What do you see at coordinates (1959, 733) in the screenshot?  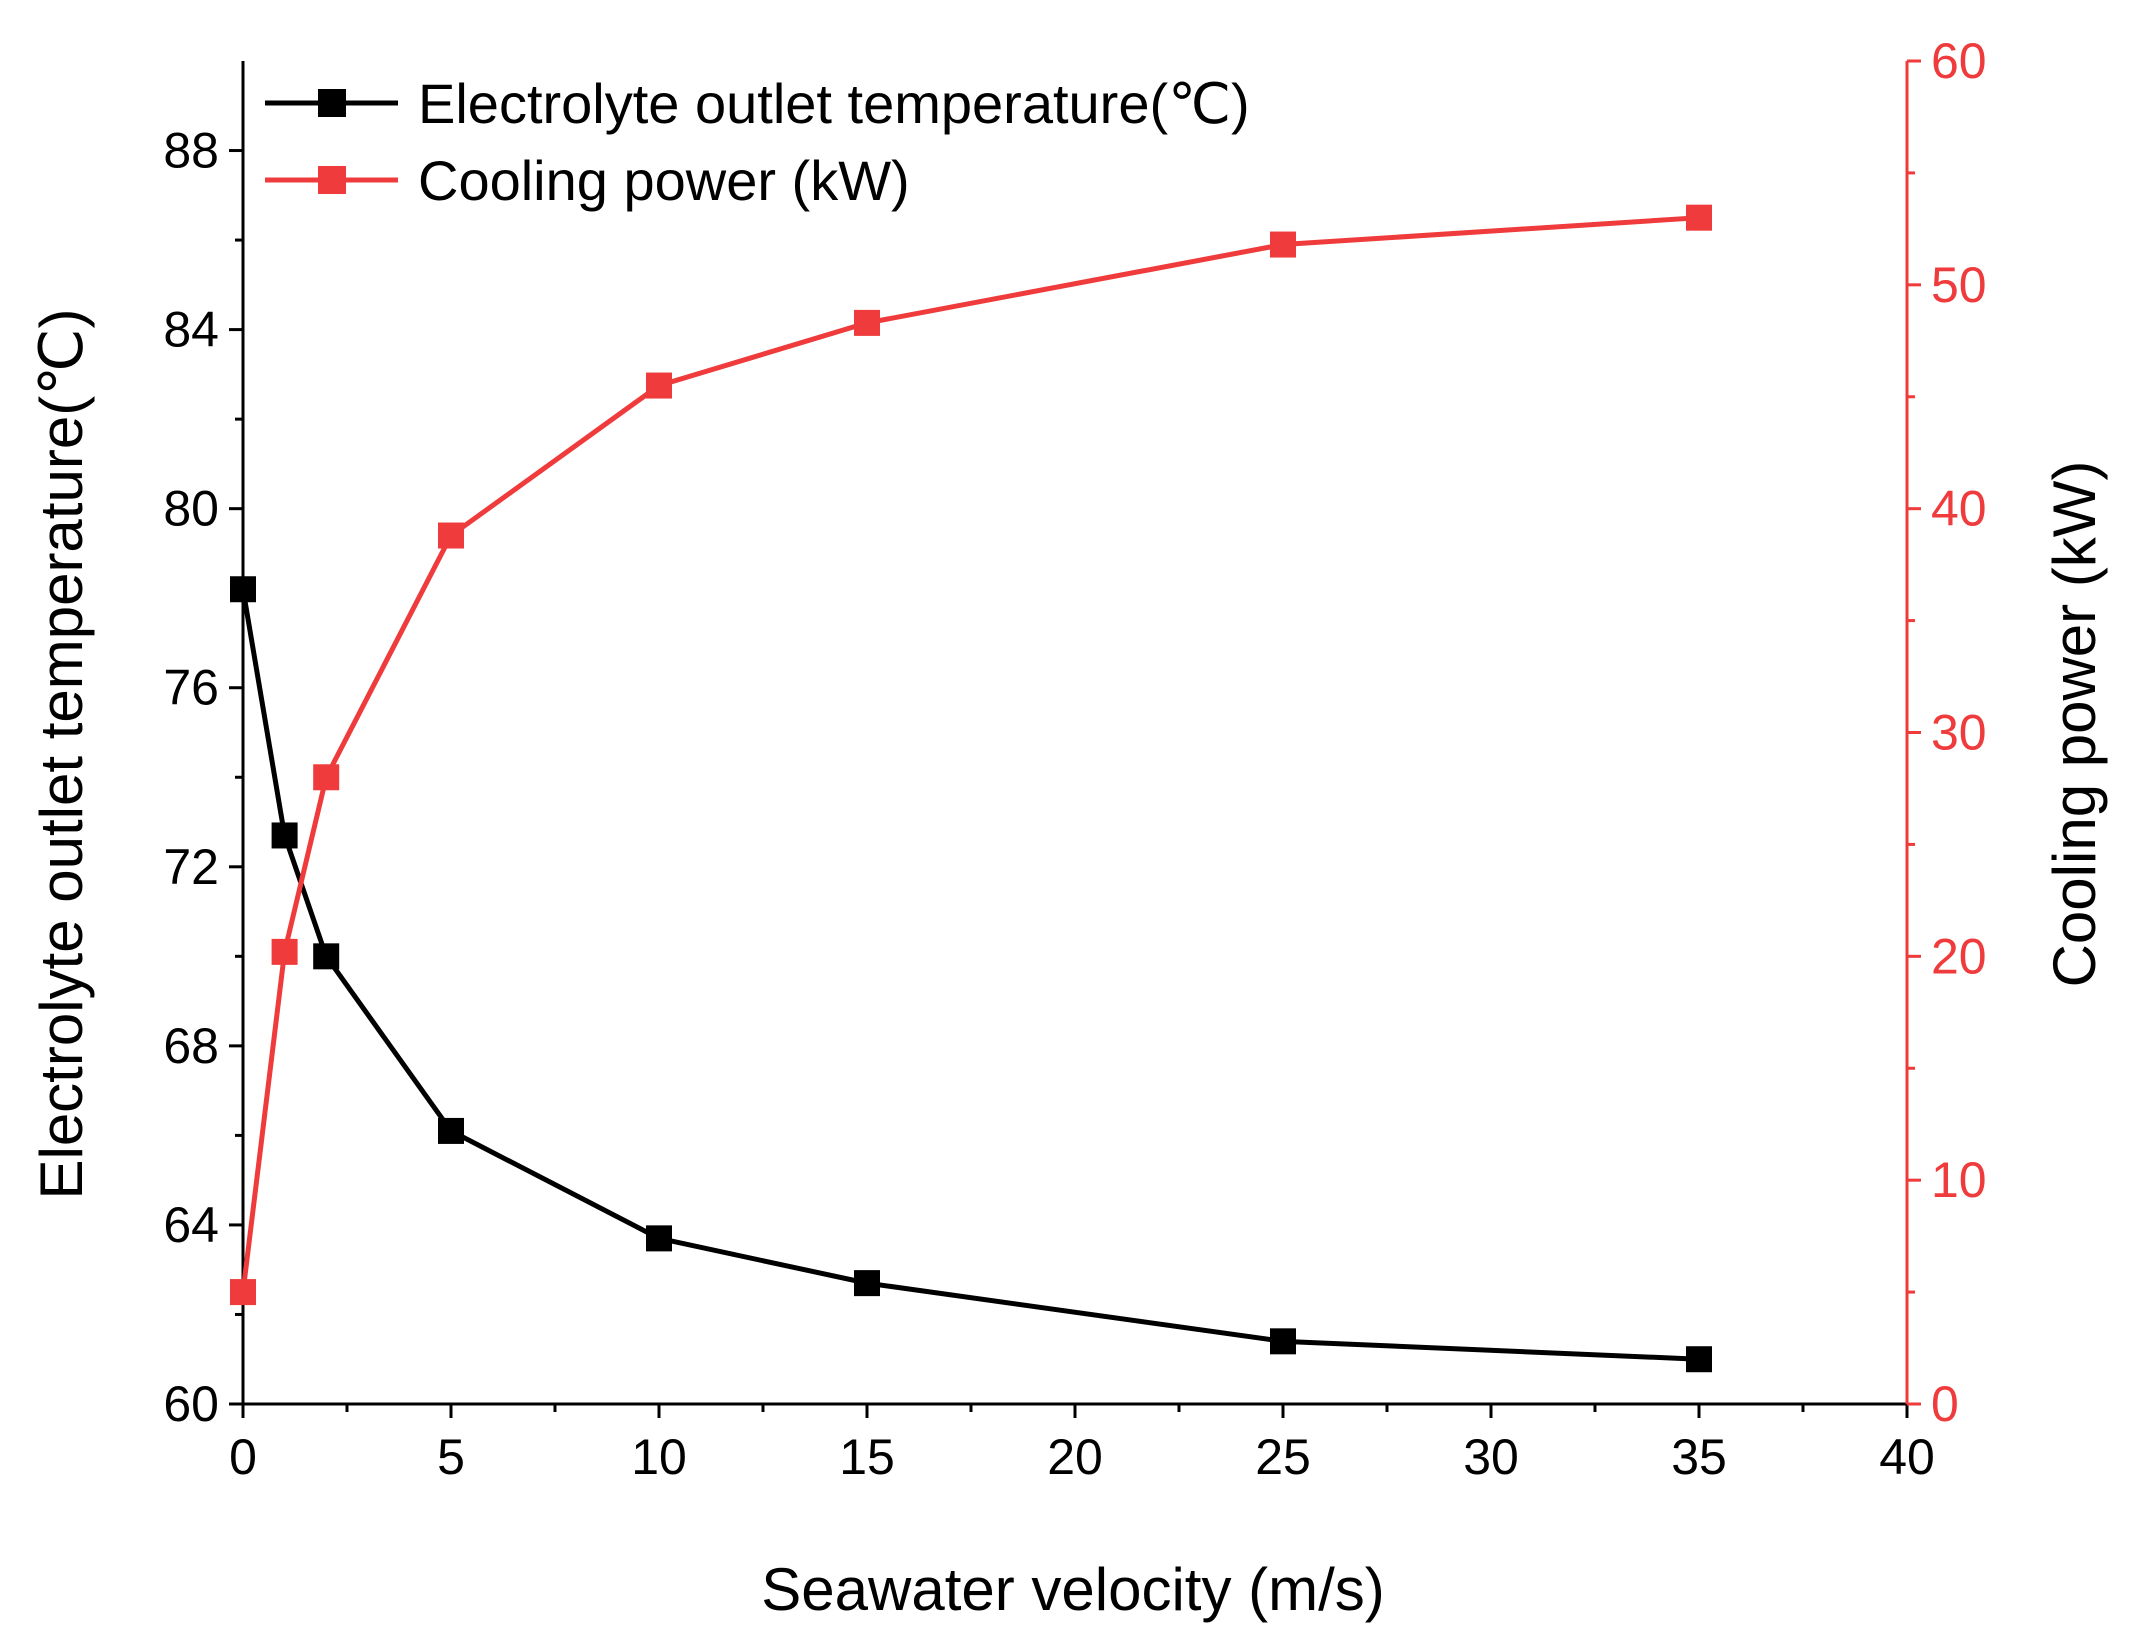 I see `y2-tick-label: 30` at bounding box center [1959, 733].